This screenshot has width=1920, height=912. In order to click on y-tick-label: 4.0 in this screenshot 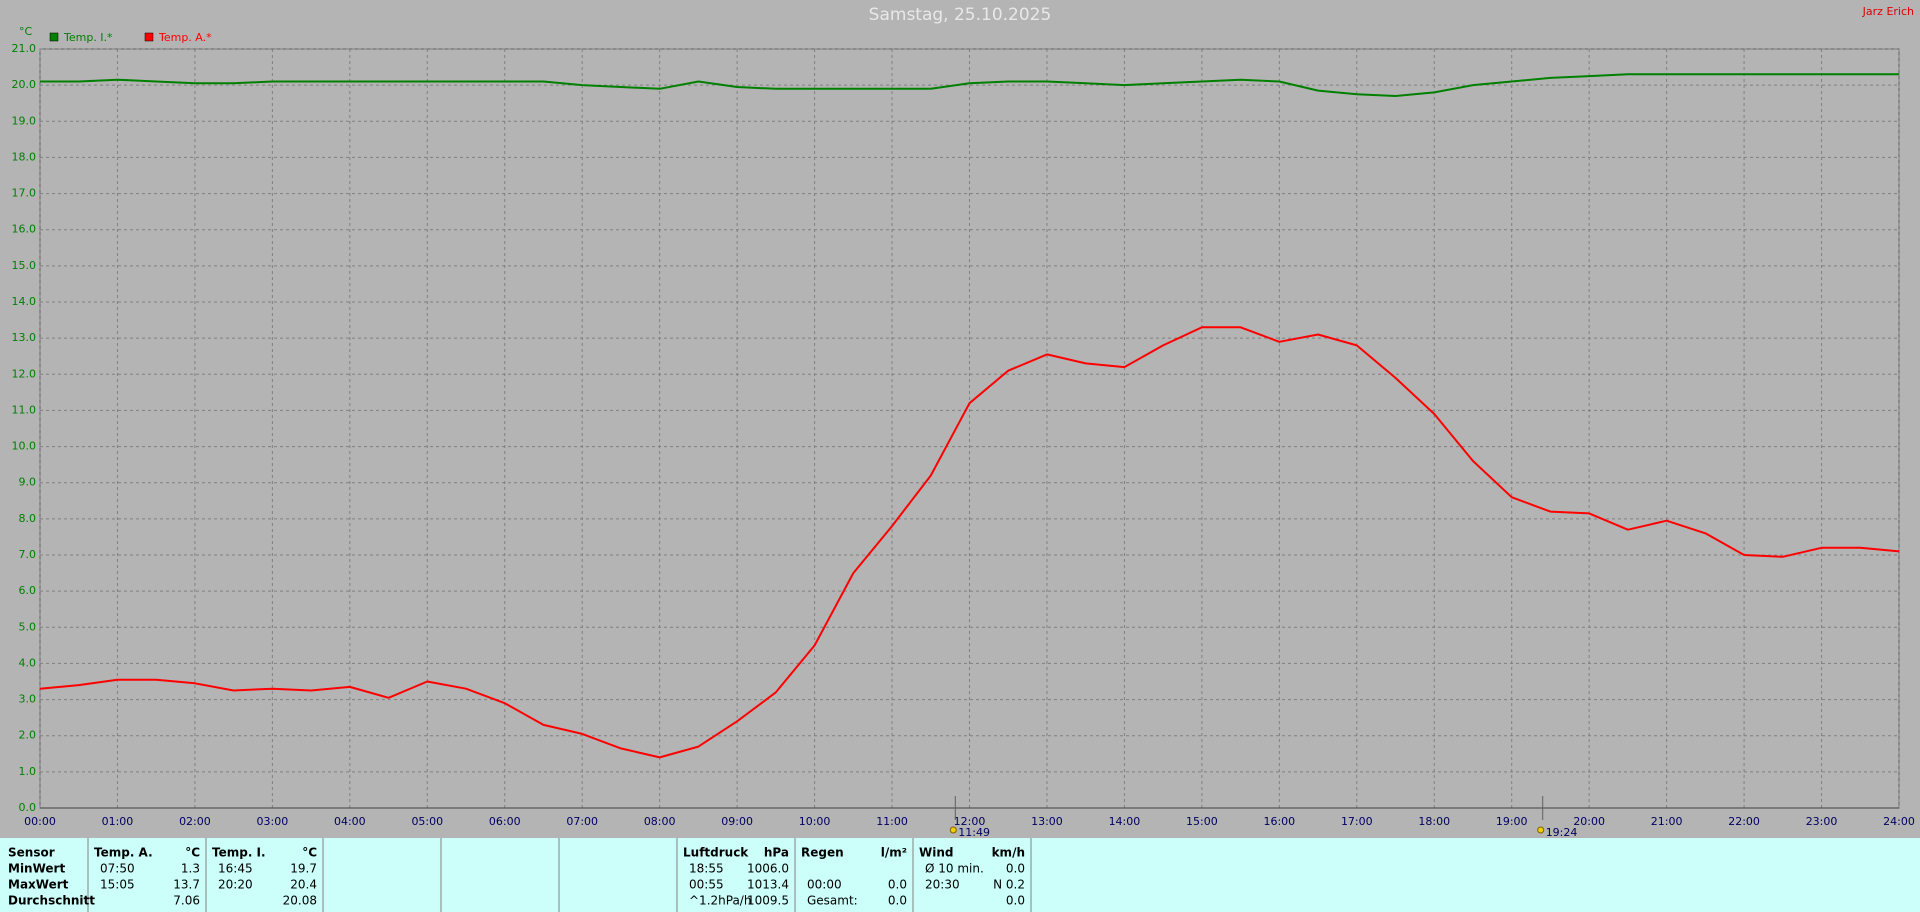, I will do `click(28, 662)`.